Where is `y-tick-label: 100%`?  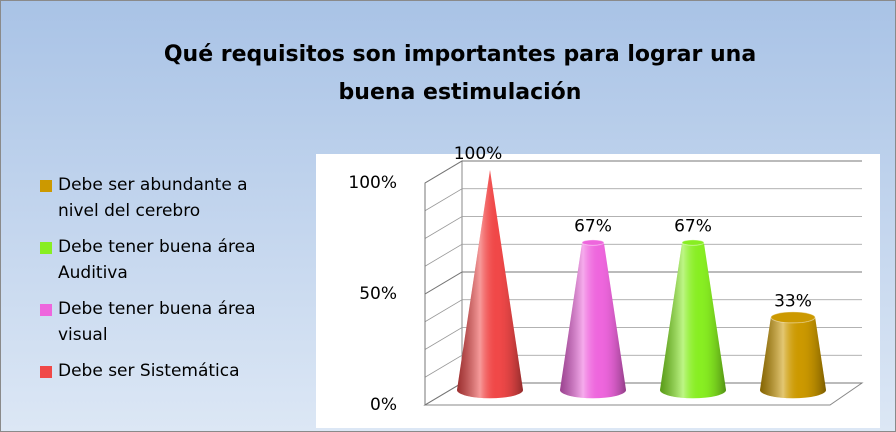
y-tick-label: 100% is located at coordinates (372, 183).